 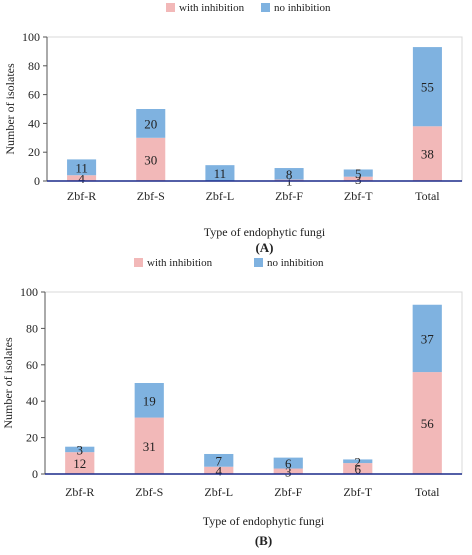 I want to click on panel-label: (B), so click(x=263, y=540).